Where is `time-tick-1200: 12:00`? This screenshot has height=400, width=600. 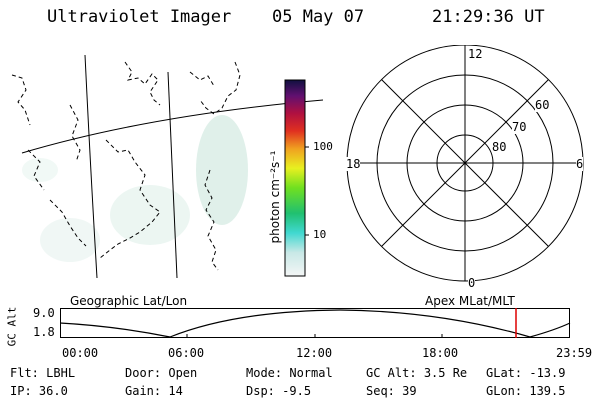 time-tick-1200: 12:00 is located at coordinates (314, 353).